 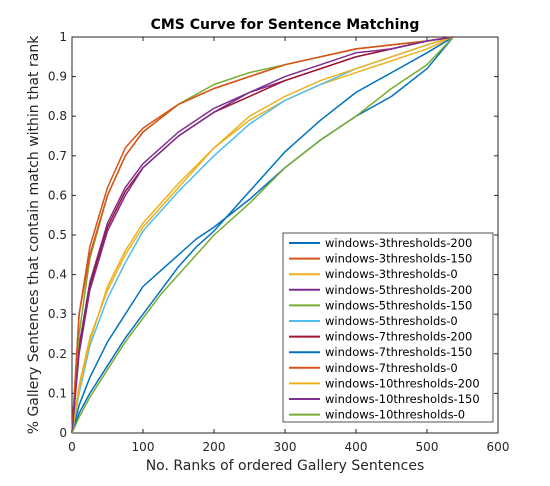 I want to click on x-tick-label: 600, so click(x=498, y=447).